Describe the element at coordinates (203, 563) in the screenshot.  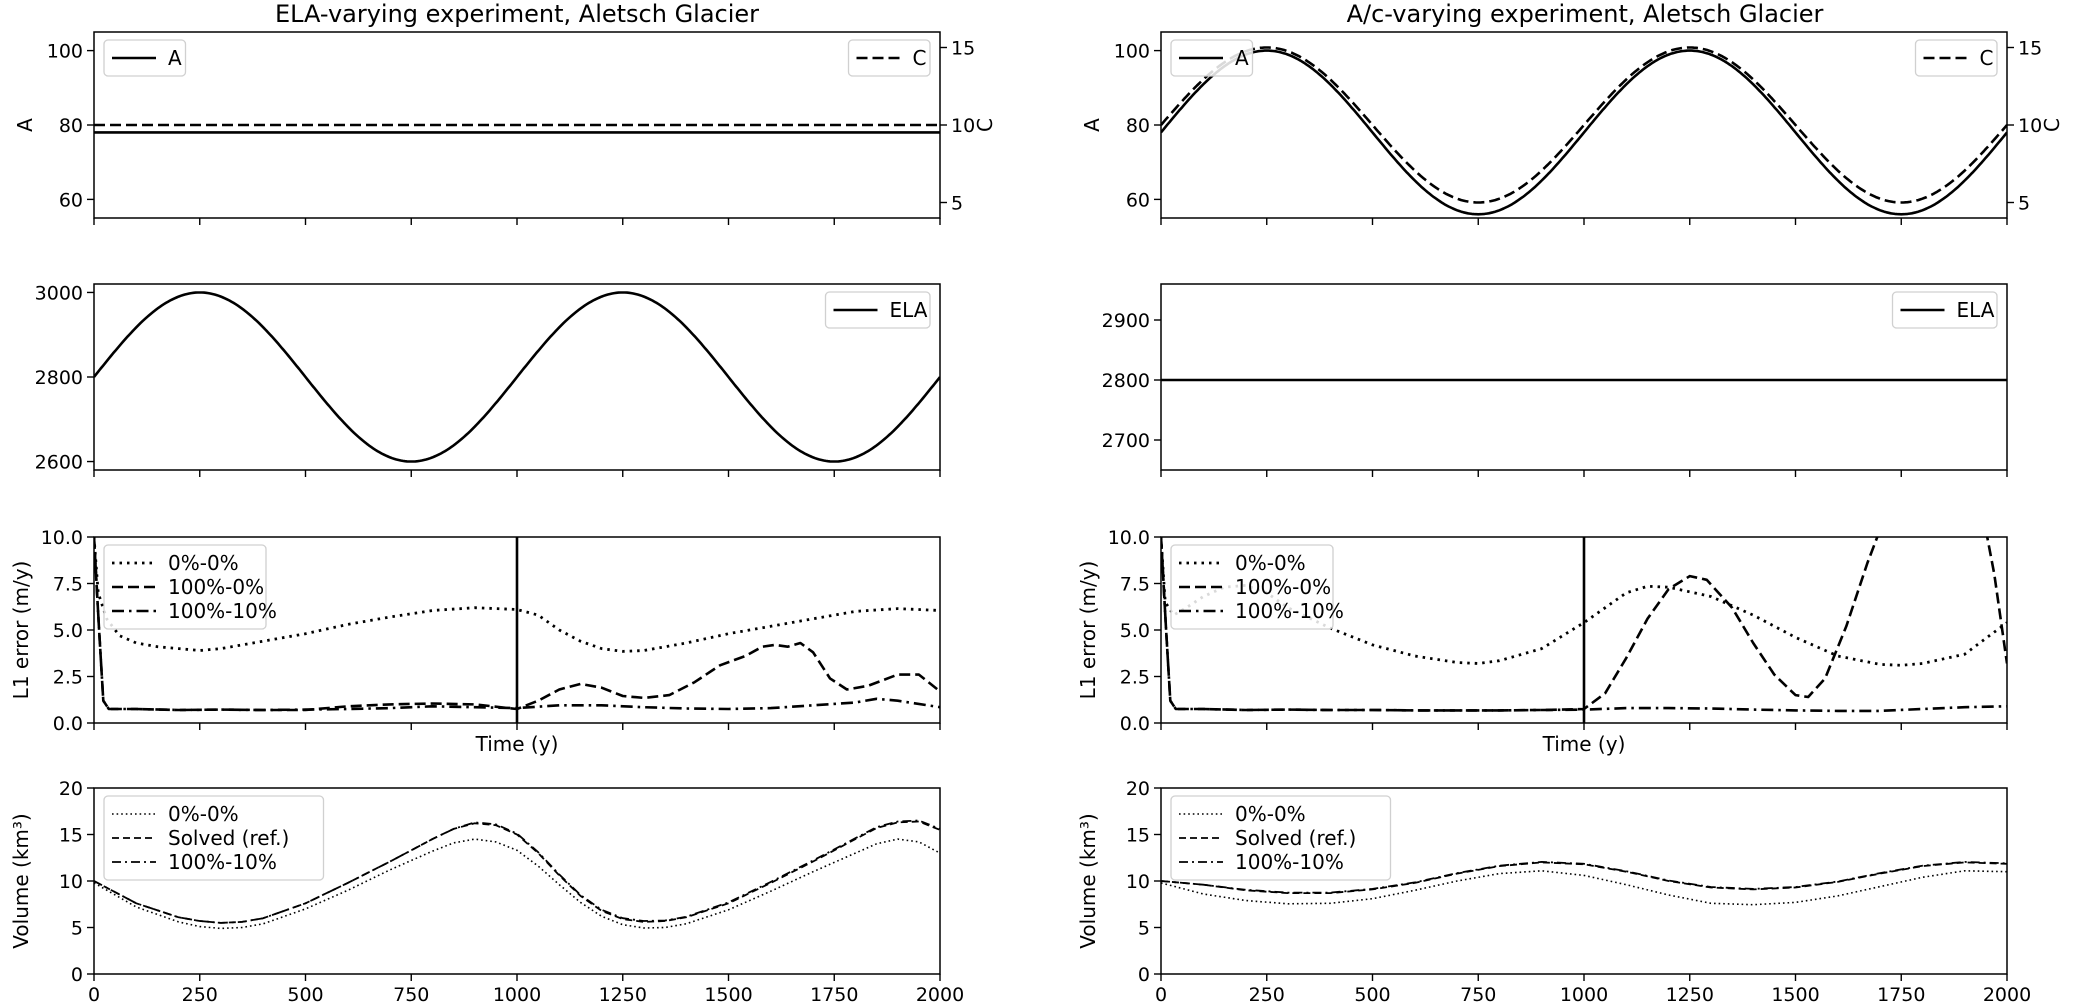
I see `left-panel-3-legend-label-0: 0%-0%` at that location.